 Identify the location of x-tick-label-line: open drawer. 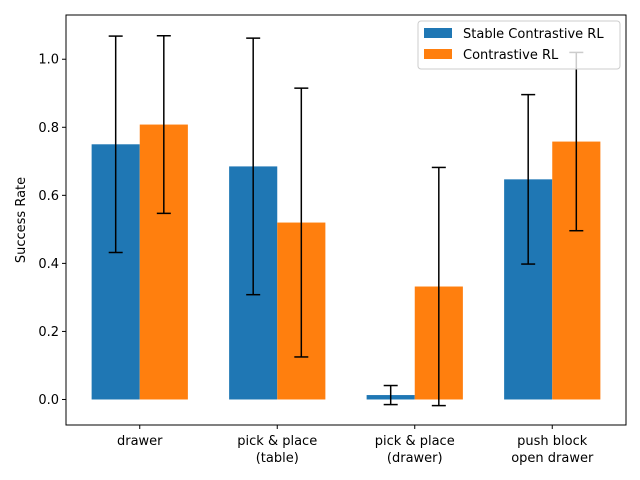
(552, 458).